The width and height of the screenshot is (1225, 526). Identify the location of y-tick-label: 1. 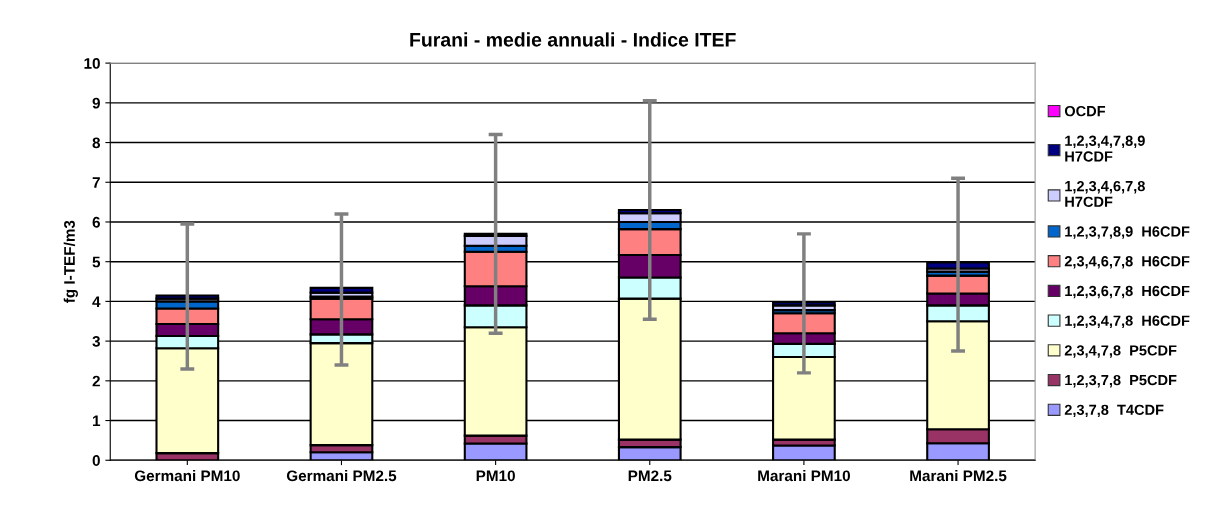
(96, 421).